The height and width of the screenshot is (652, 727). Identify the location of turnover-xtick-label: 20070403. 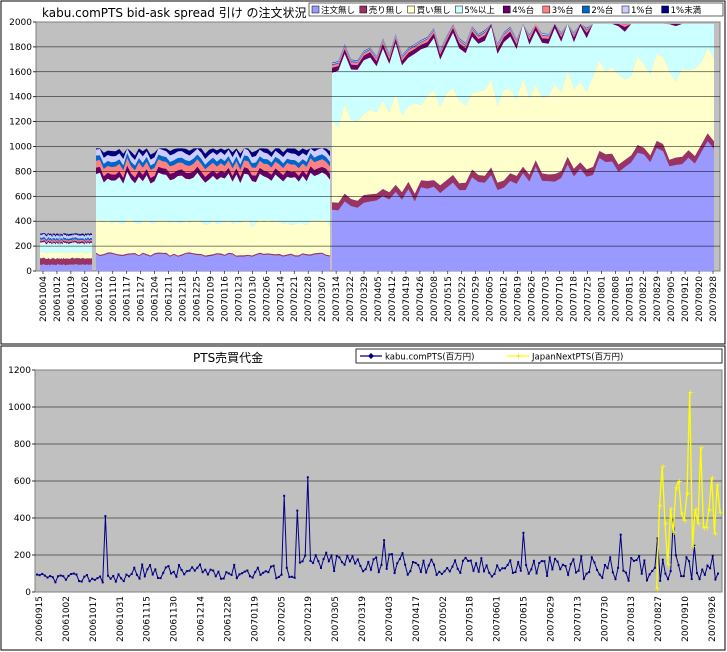
(390, 619).